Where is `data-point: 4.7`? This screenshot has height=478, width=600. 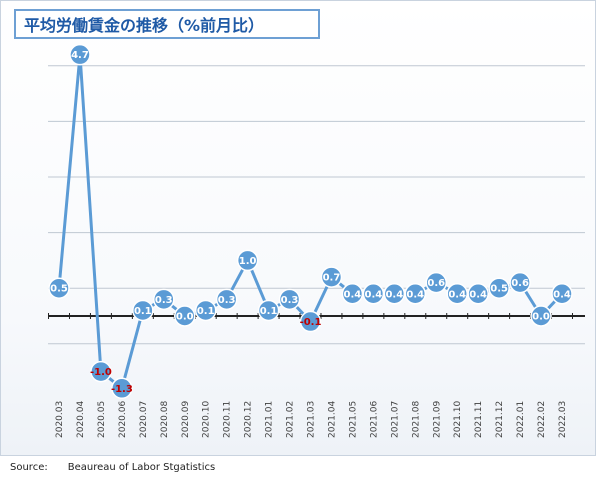
data-point: 4.7 is located at coordinates (80, 54).